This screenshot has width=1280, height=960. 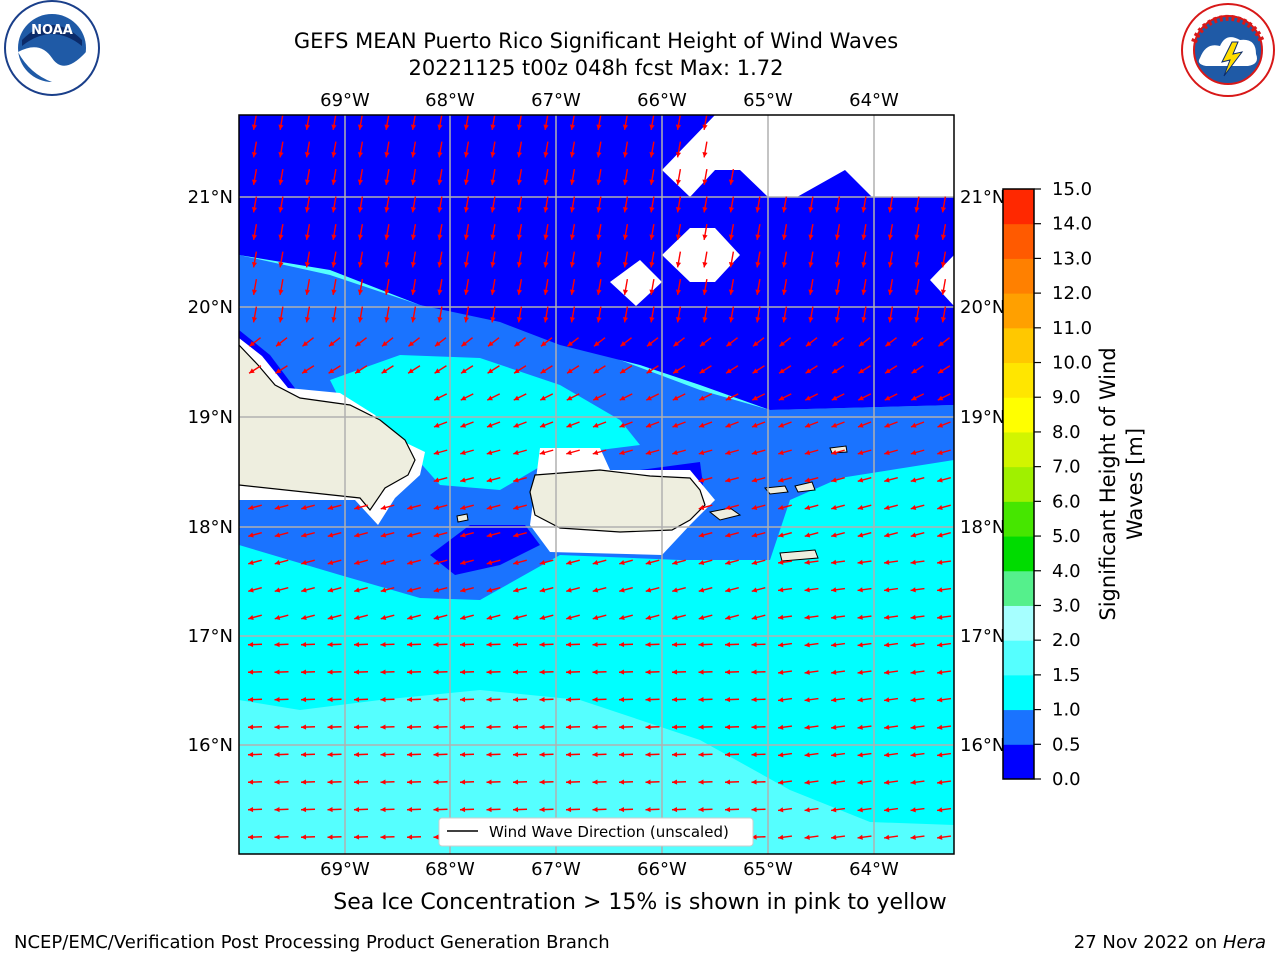 What do you see at coordinates (982, 307) in the screenshot?
I see `lat-label-right: 20°N` at bounding box center [982, 307].